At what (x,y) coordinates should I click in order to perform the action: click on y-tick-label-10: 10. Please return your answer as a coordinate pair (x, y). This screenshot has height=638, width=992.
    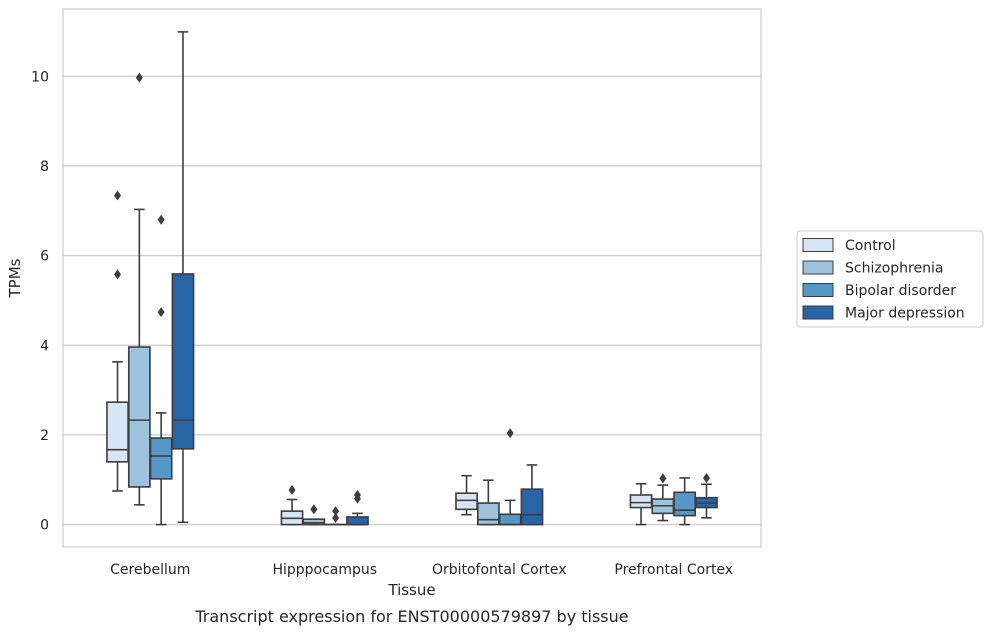
    Looking at the image, I should click on (40, 77).